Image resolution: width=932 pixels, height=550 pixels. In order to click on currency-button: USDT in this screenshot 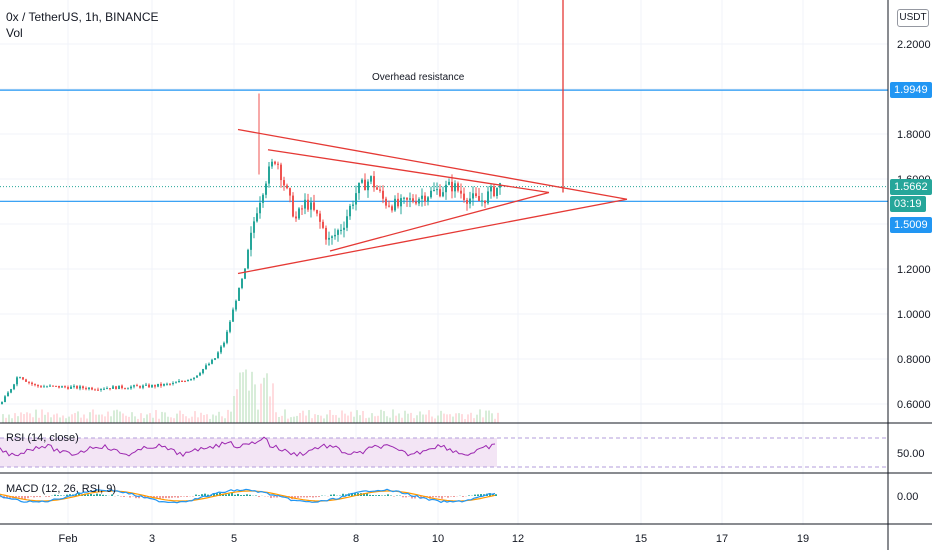, I will do `click(913, 18)`.